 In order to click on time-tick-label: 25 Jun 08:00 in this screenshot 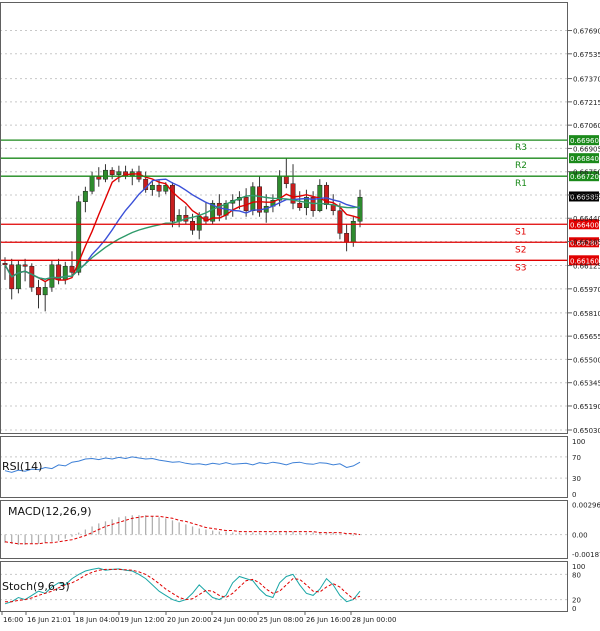, I will do `click(281, 620)`.